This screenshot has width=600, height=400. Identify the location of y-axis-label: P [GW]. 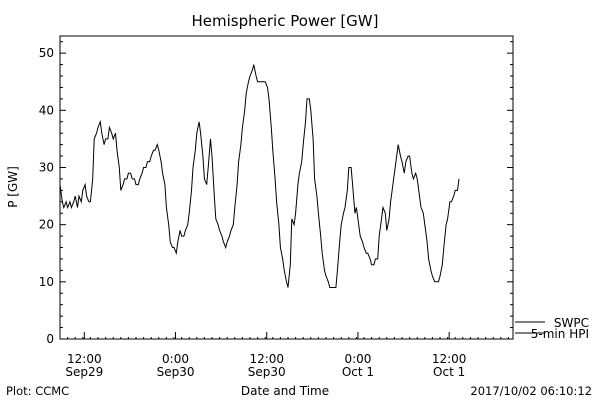
(13, 187).